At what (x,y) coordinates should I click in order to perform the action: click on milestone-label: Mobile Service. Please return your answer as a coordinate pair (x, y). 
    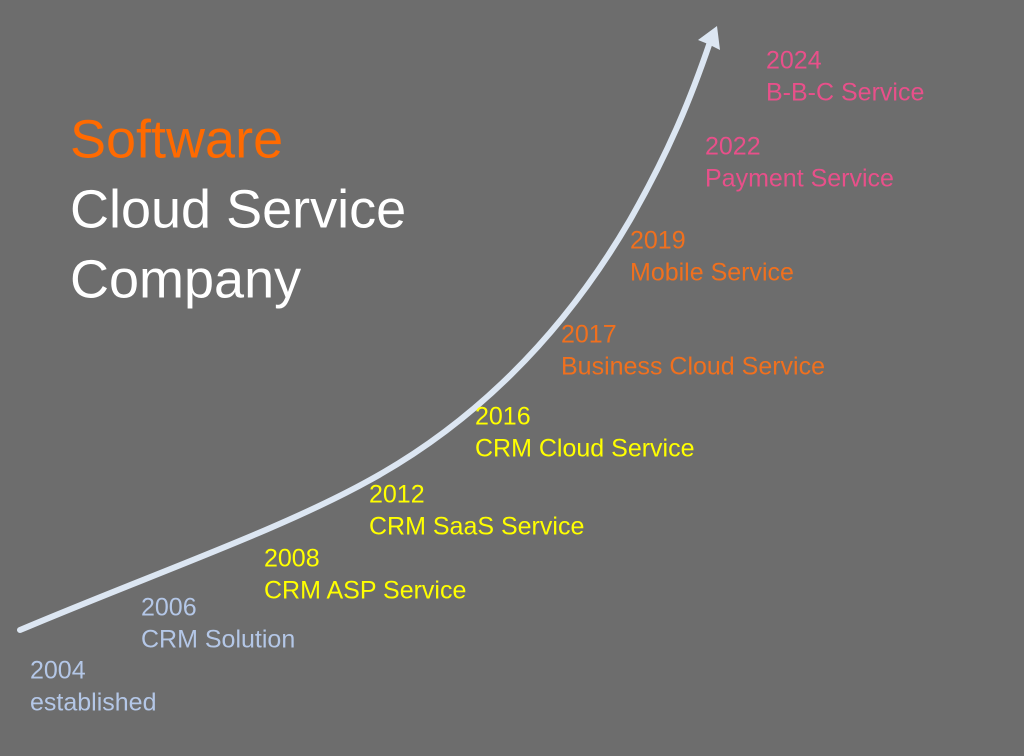
    Looking at the image, I should click on (712, 273).